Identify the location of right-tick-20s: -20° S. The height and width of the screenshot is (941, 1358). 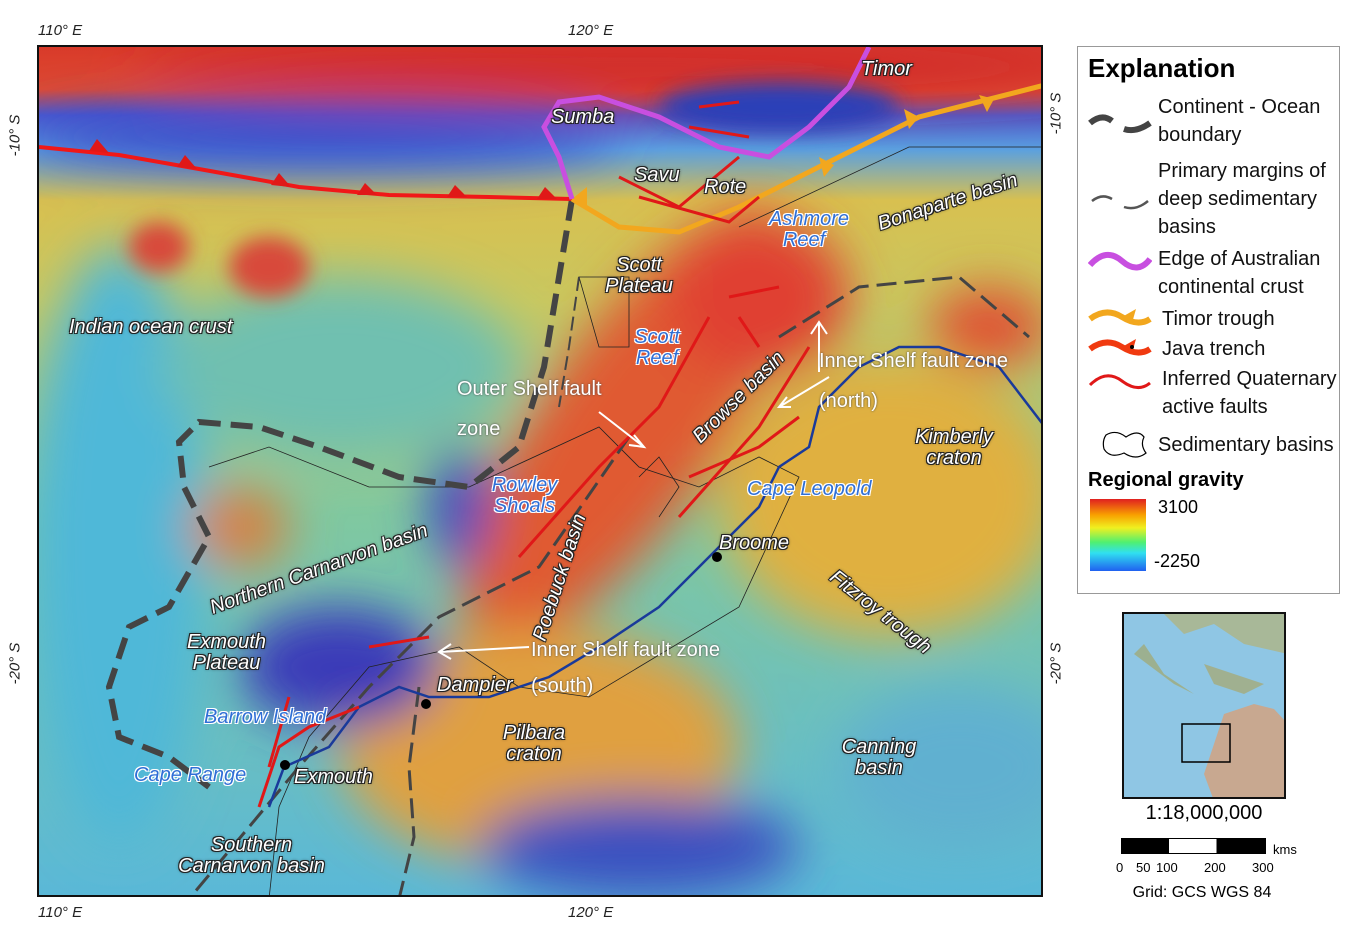
(1056, 663).